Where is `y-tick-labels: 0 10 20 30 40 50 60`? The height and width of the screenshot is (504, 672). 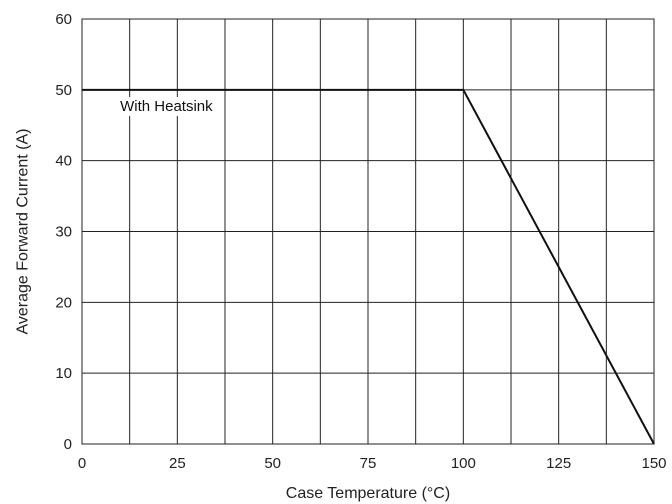 y-tick-labels: 0 10 20 30 40 50 60 is located at coordinates (63, 232).